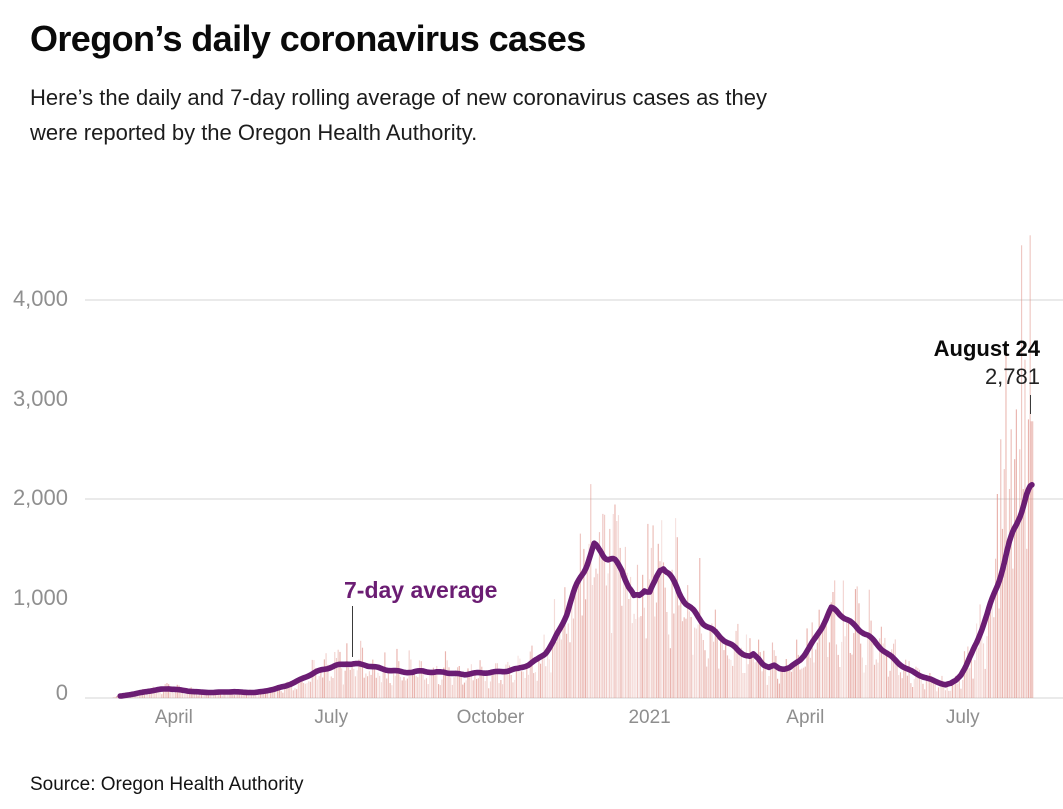 The height and width of the screenshot is (809, 1063). Describe the element at coordinates (40, 597) in the screenshot. I see `y-axis-label: 1,000` at that location.